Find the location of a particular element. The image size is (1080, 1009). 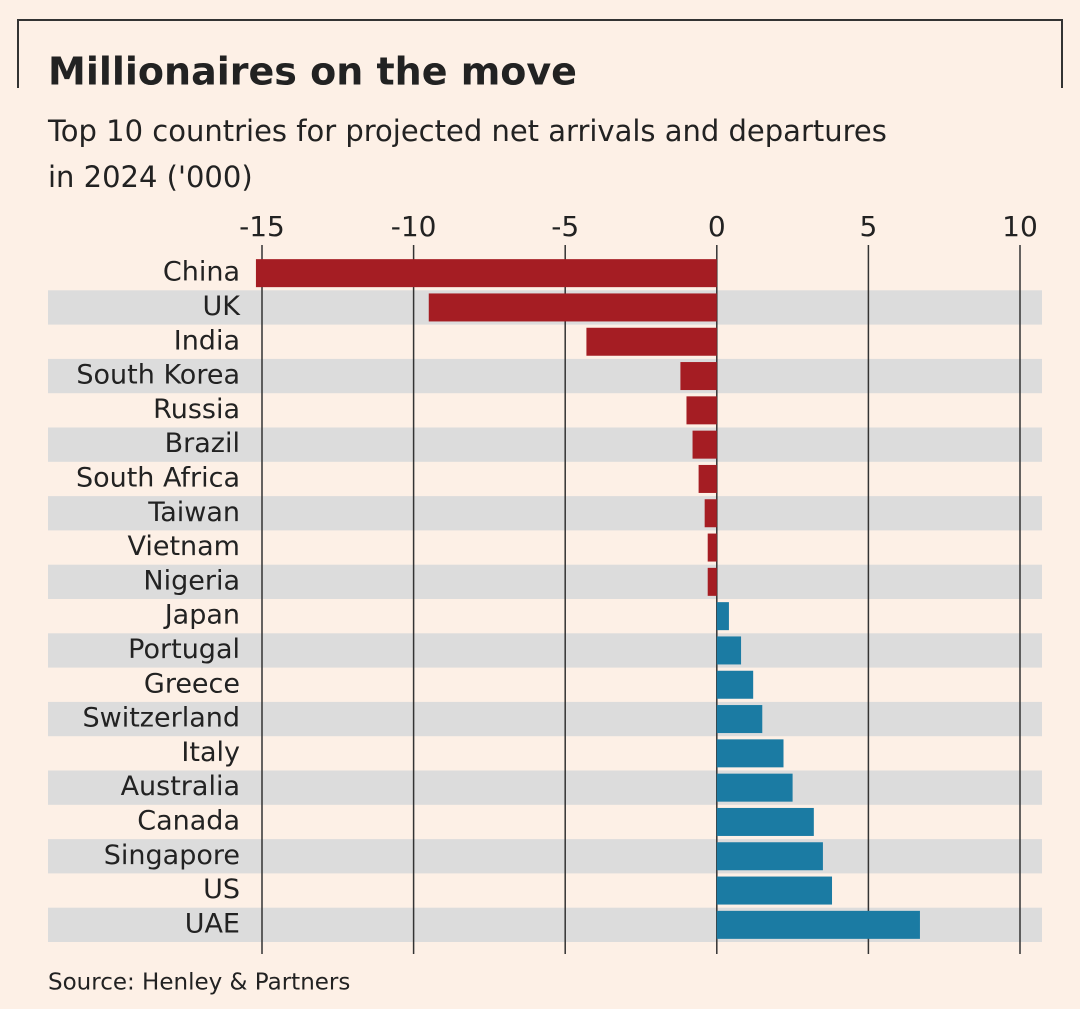

x-tick-label: -5 is located at coordinates (565, 226).